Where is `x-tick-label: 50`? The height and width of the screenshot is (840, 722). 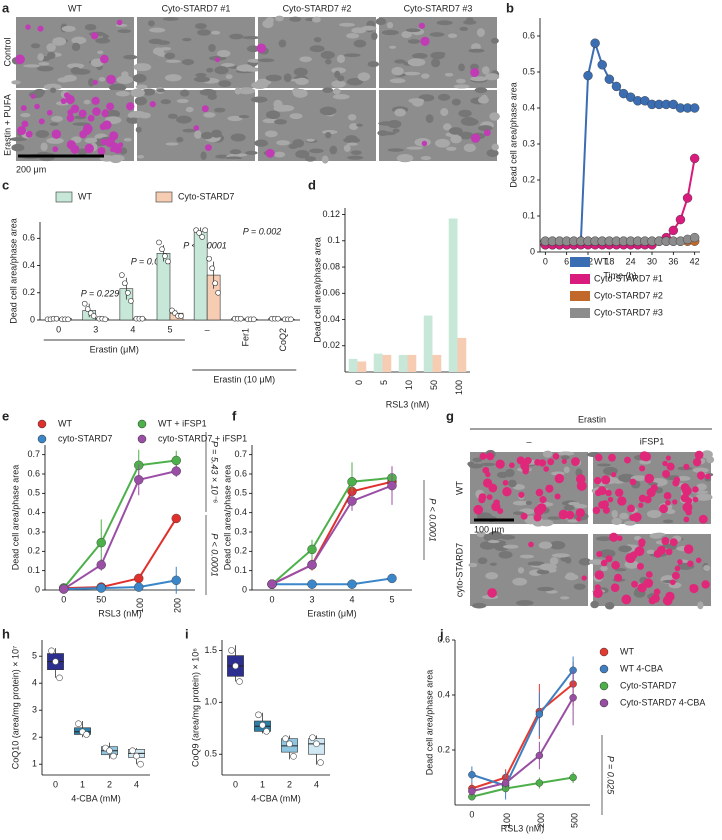 x-tick-label: 50 is located at coordinates (434, 385).